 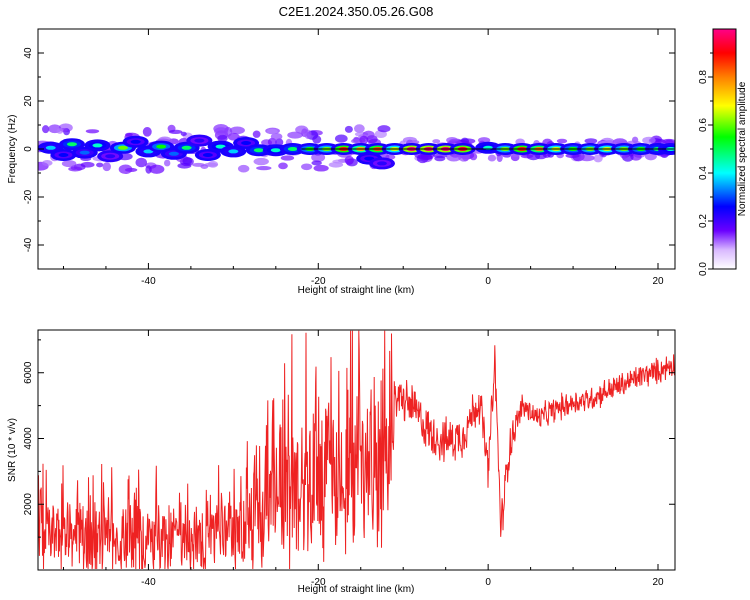 I want to click on snr-ytick-label: 6000, so click(x=28, y=372).